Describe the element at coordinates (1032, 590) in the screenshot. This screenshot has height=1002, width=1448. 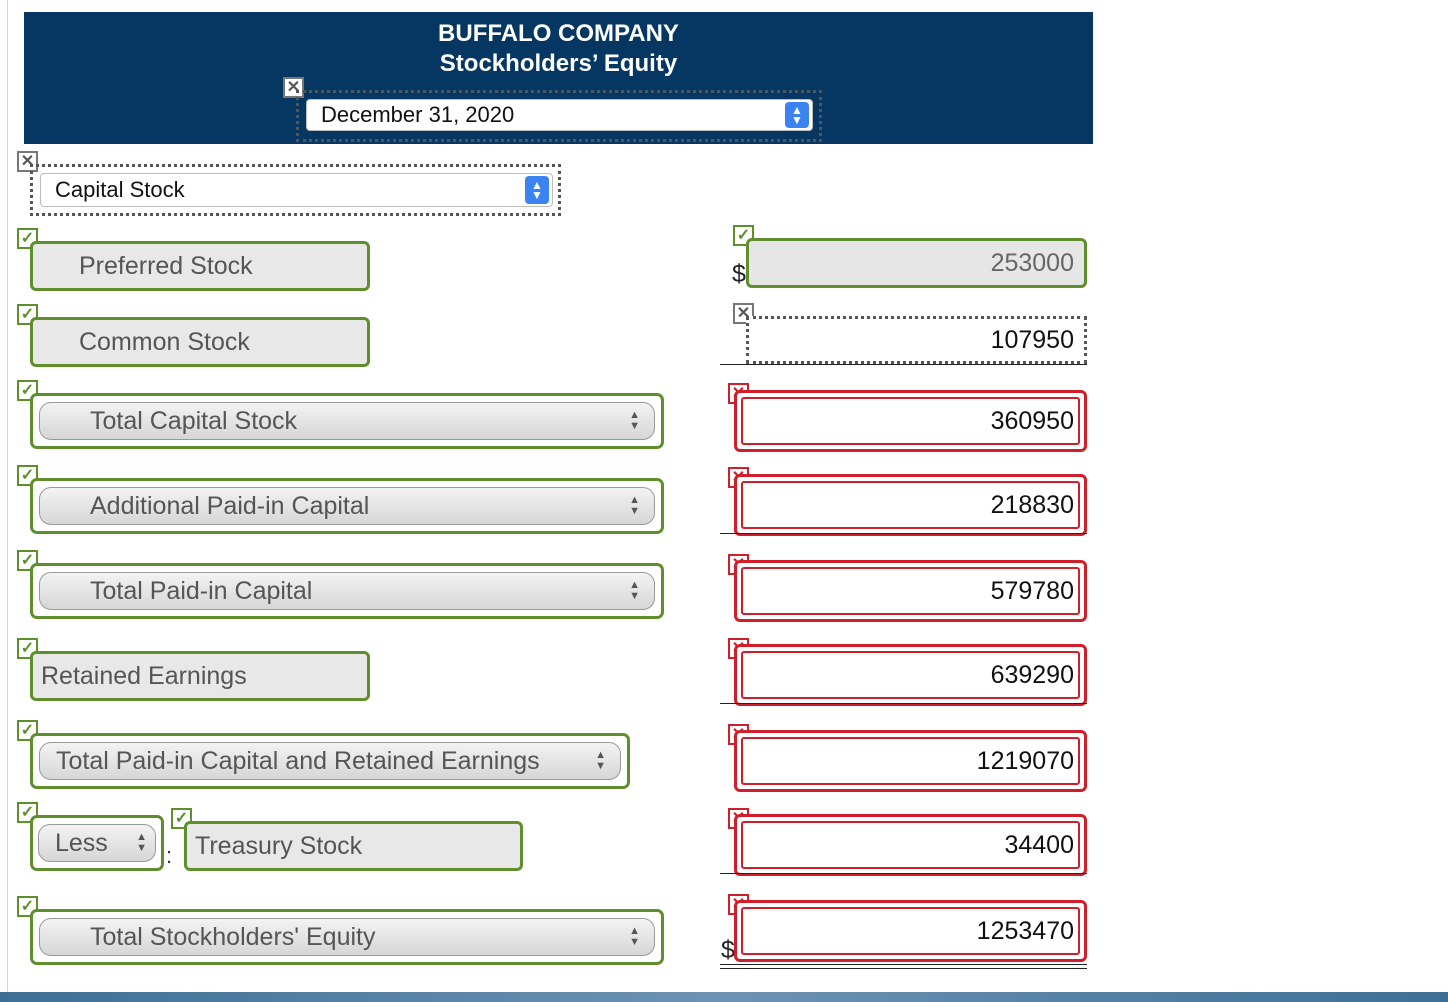
I see `total-paid-in-amount-value: 579780` at that location.